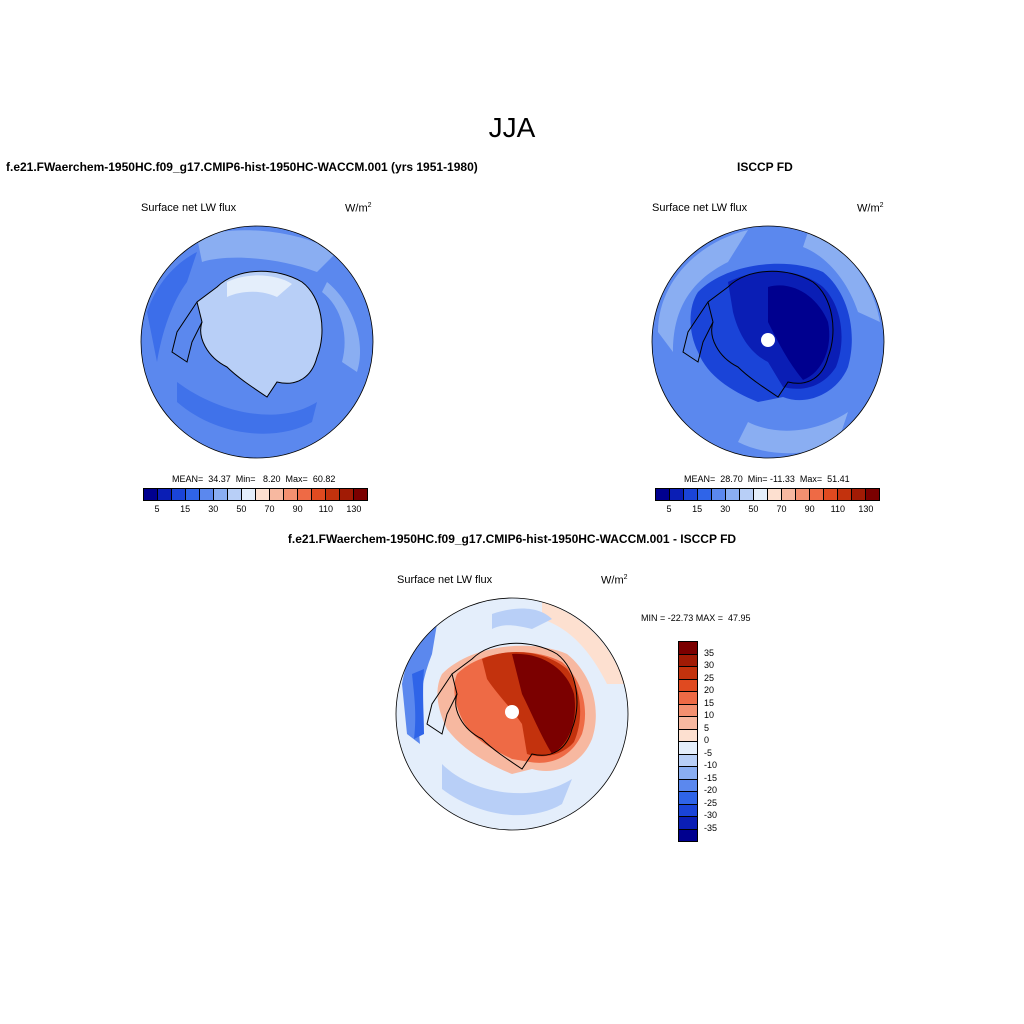  I want to click on diff-colorbar-tick-label: -30, so click(711, 815).